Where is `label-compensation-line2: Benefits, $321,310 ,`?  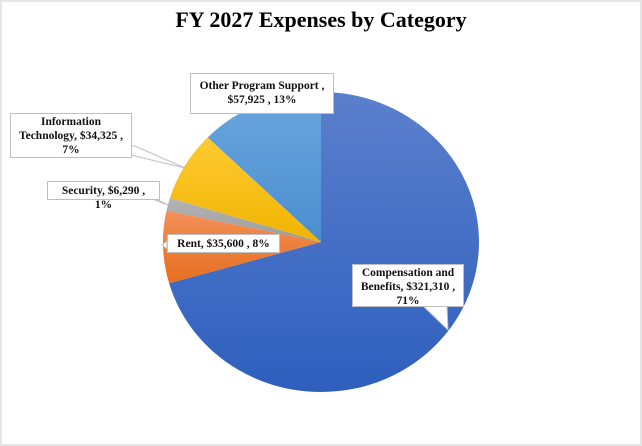
label-compensation-line2: Benefits, $321,310 , is located at coordinates (408, 287).